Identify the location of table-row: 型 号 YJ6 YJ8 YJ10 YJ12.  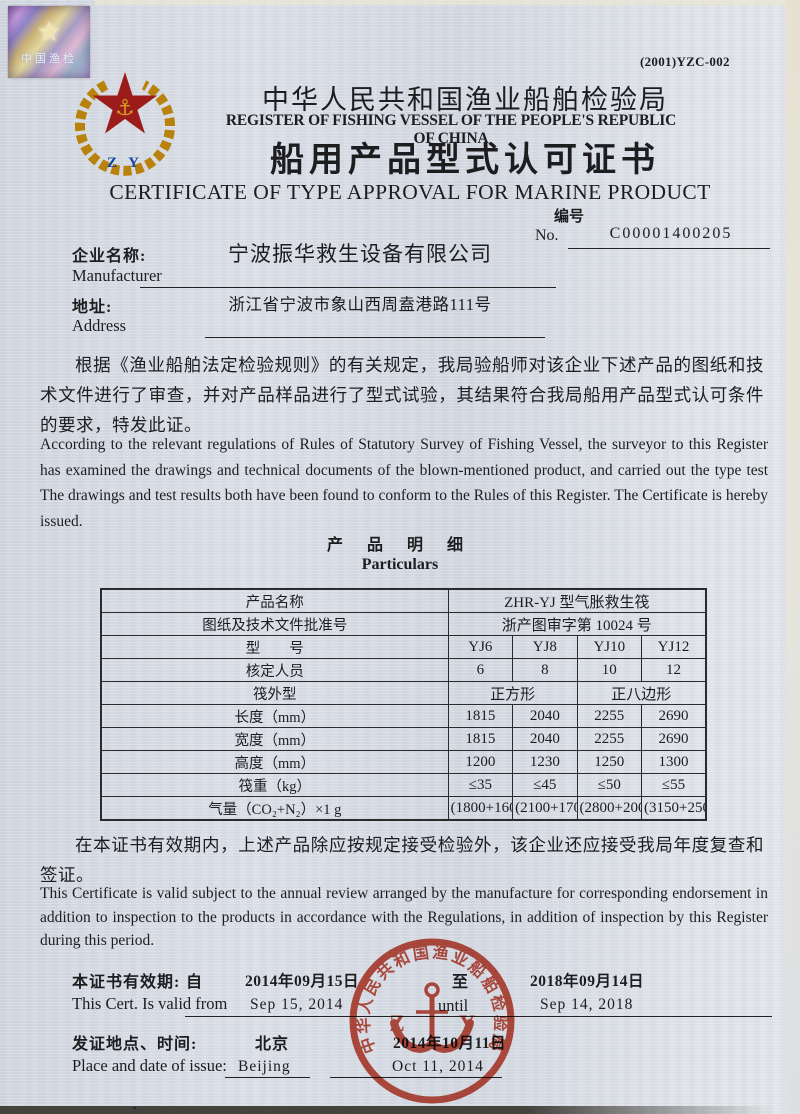
(403, 647).